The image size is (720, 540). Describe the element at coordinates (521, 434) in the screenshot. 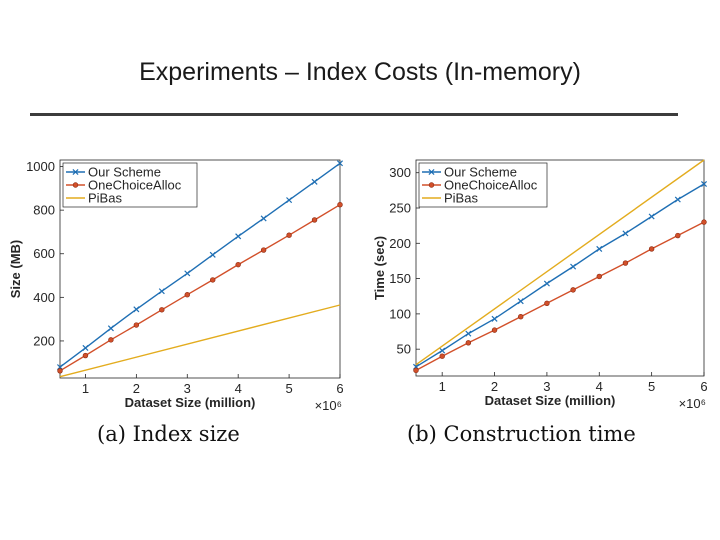

I see `caption-construction-time: (b) Construction time` at that location.